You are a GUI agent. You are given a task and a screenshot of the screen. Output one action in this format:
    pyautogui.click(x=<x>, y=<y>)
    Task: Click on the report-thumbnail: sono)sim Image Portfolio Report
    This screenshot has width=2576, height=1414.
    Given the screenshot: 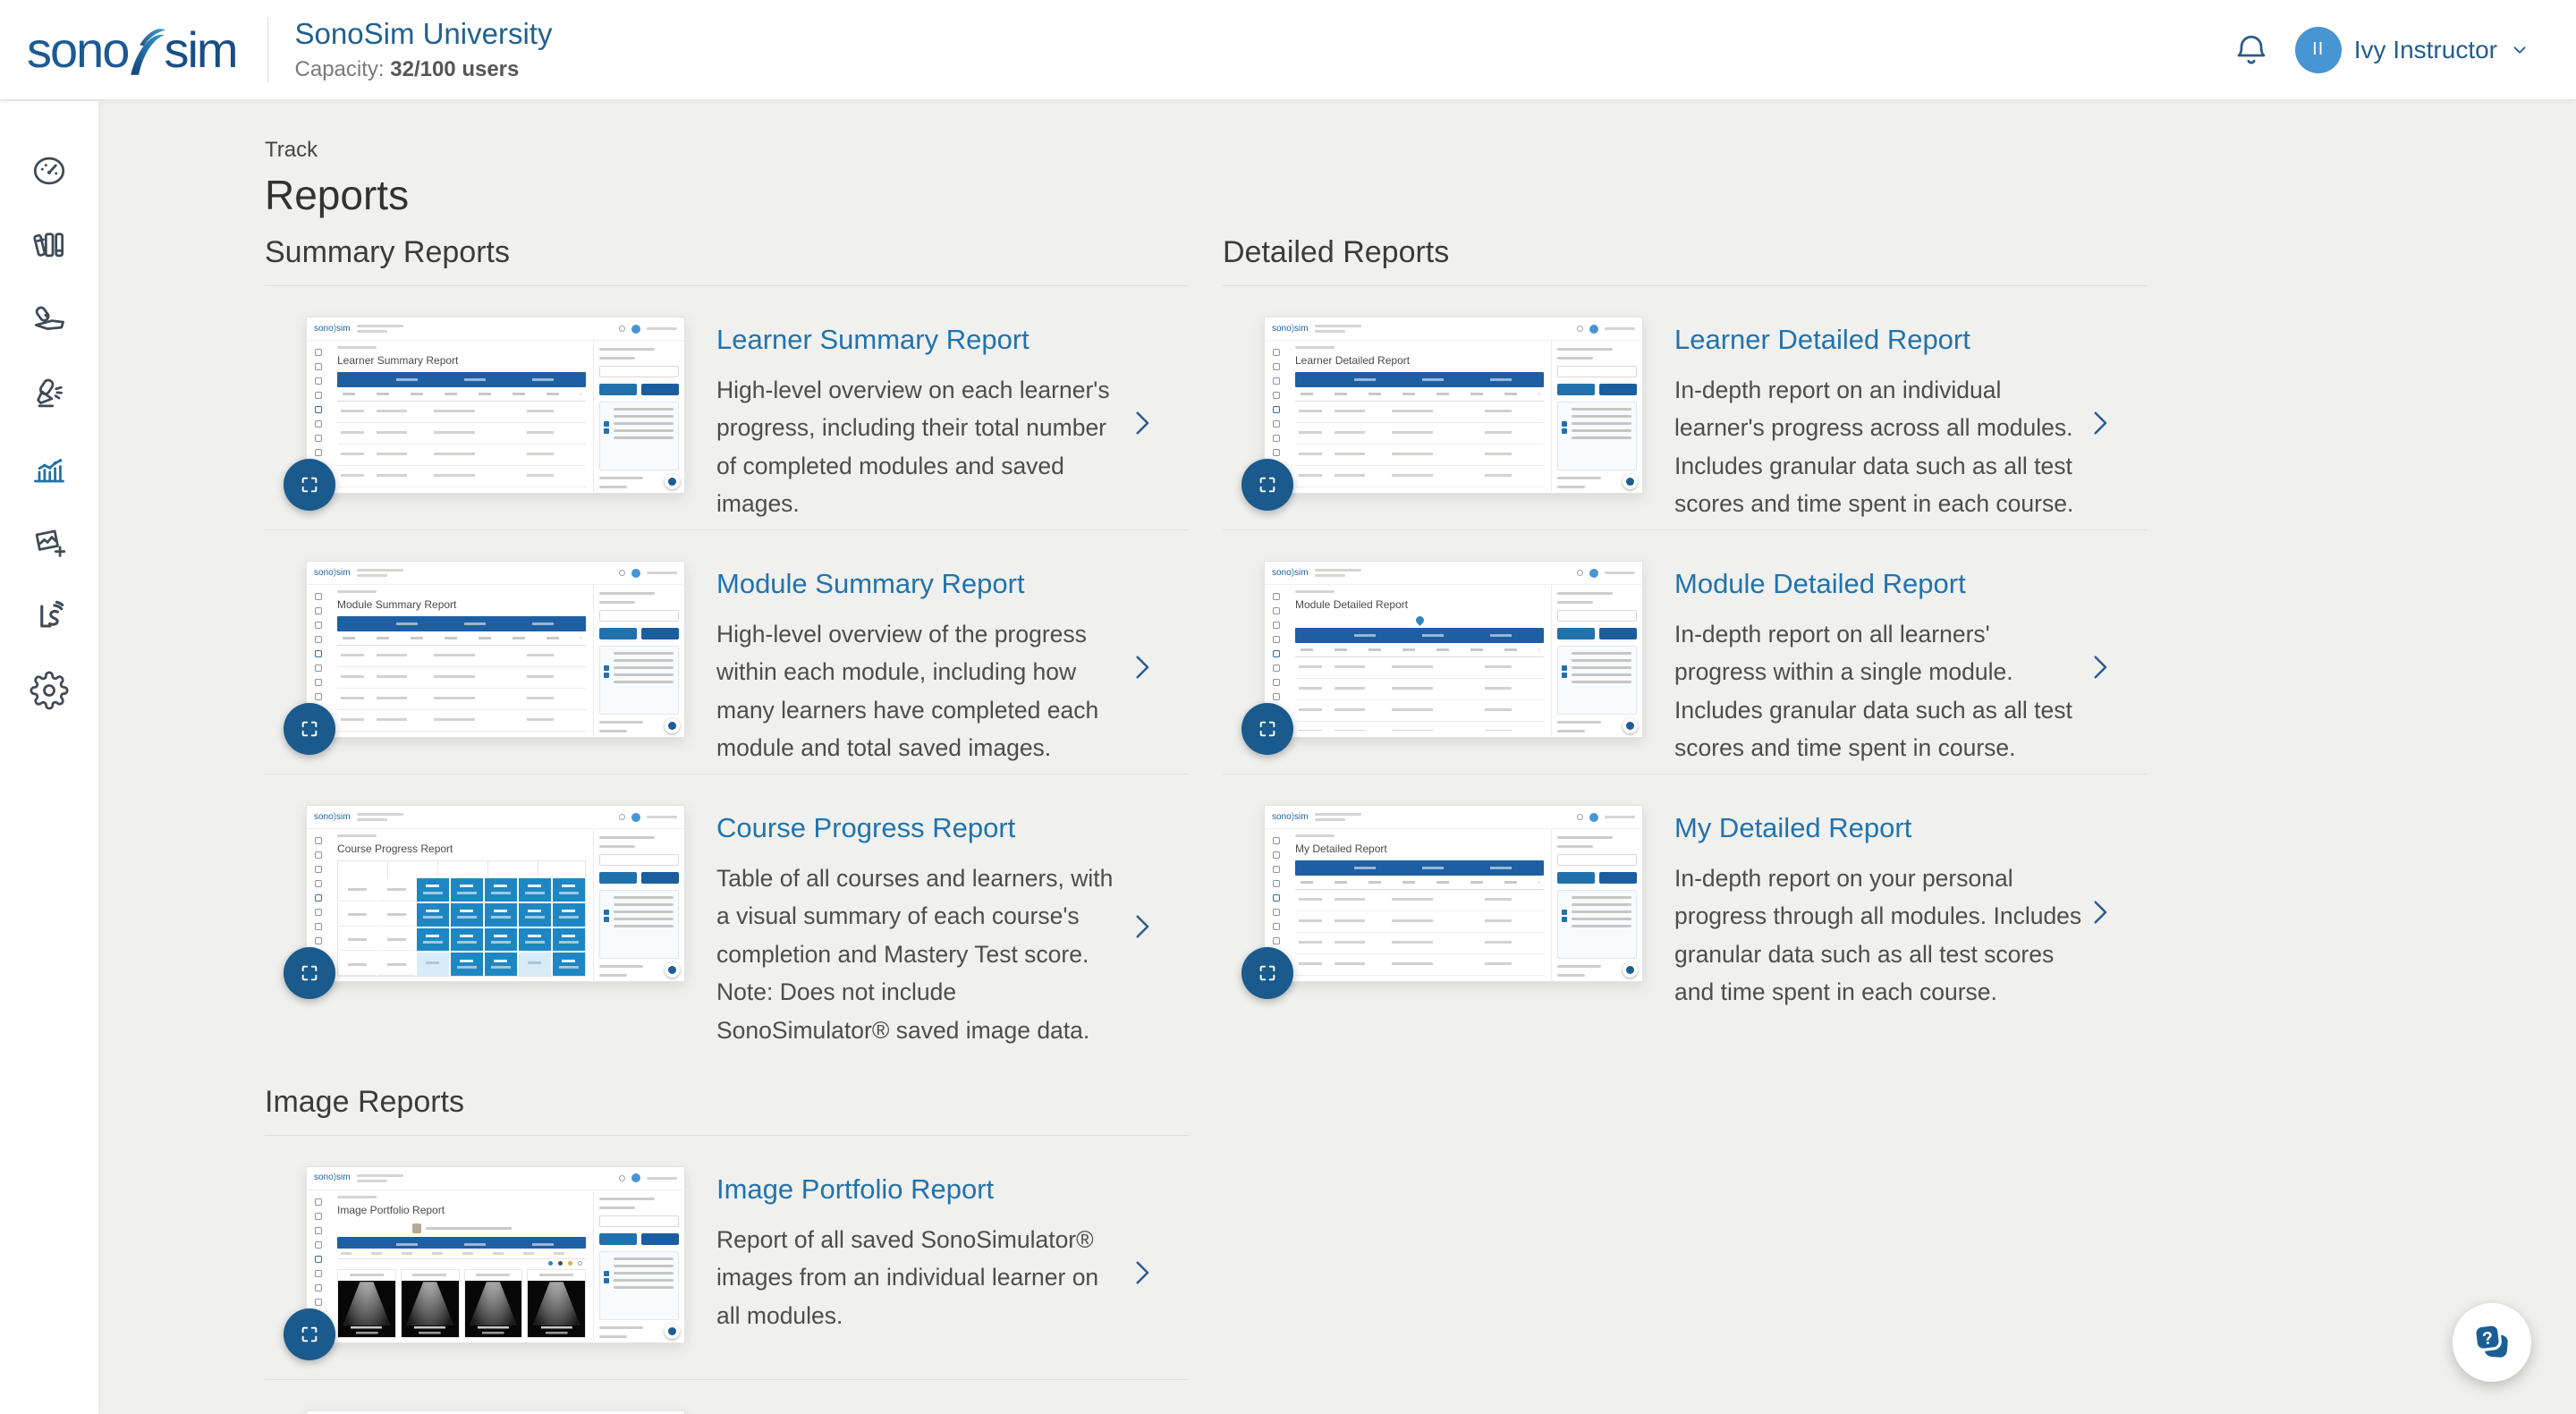 What is the action you would take?
    pyautogui.click(x=484, y=1262)
    